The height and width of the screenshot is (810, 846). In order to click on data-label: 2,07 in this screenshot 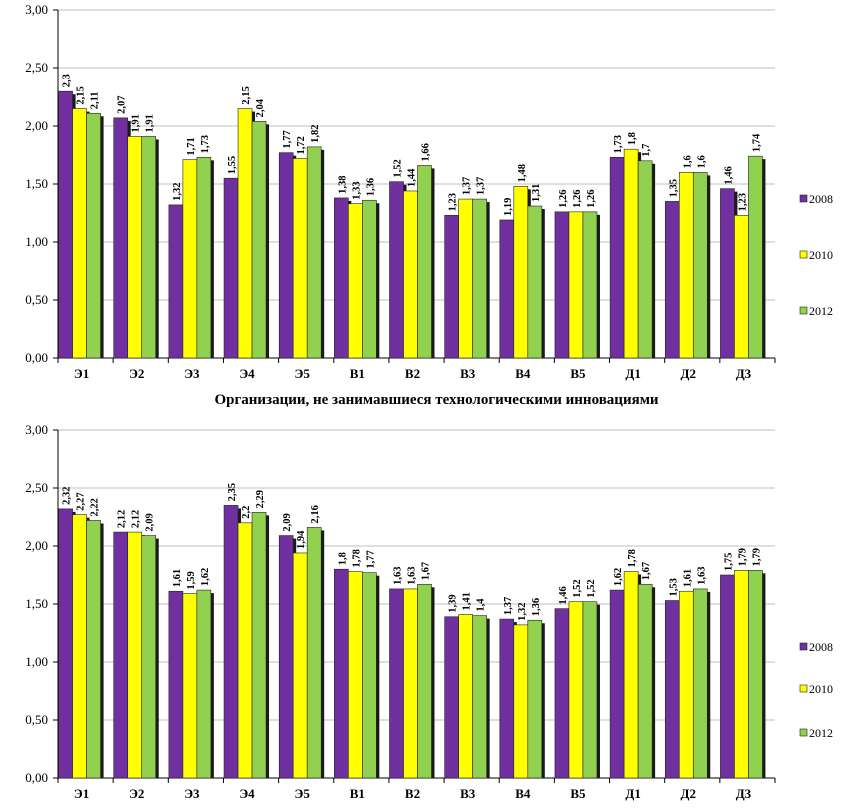, I will do `click(122, 105)`.